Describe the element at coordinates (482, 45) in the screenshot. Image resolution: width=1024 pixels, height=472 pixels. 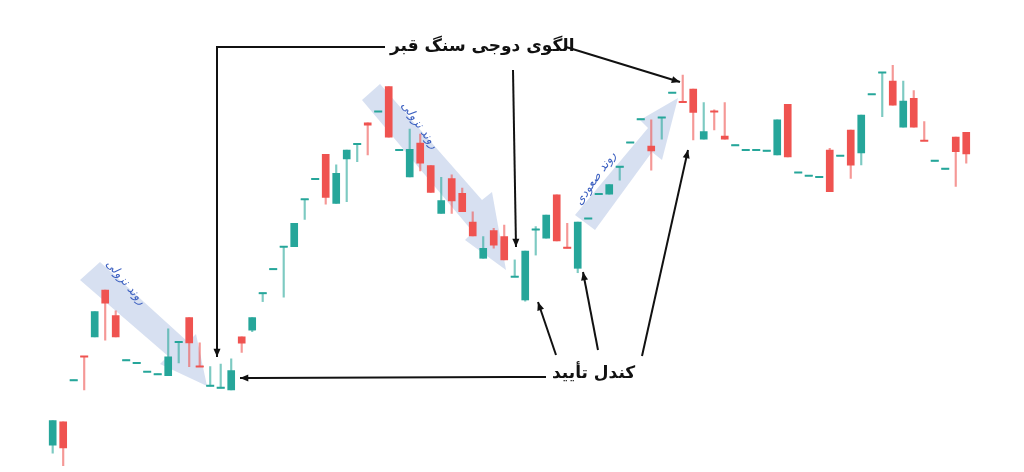
I see `text: الگوی دوجی سنگ قبر` at that location.